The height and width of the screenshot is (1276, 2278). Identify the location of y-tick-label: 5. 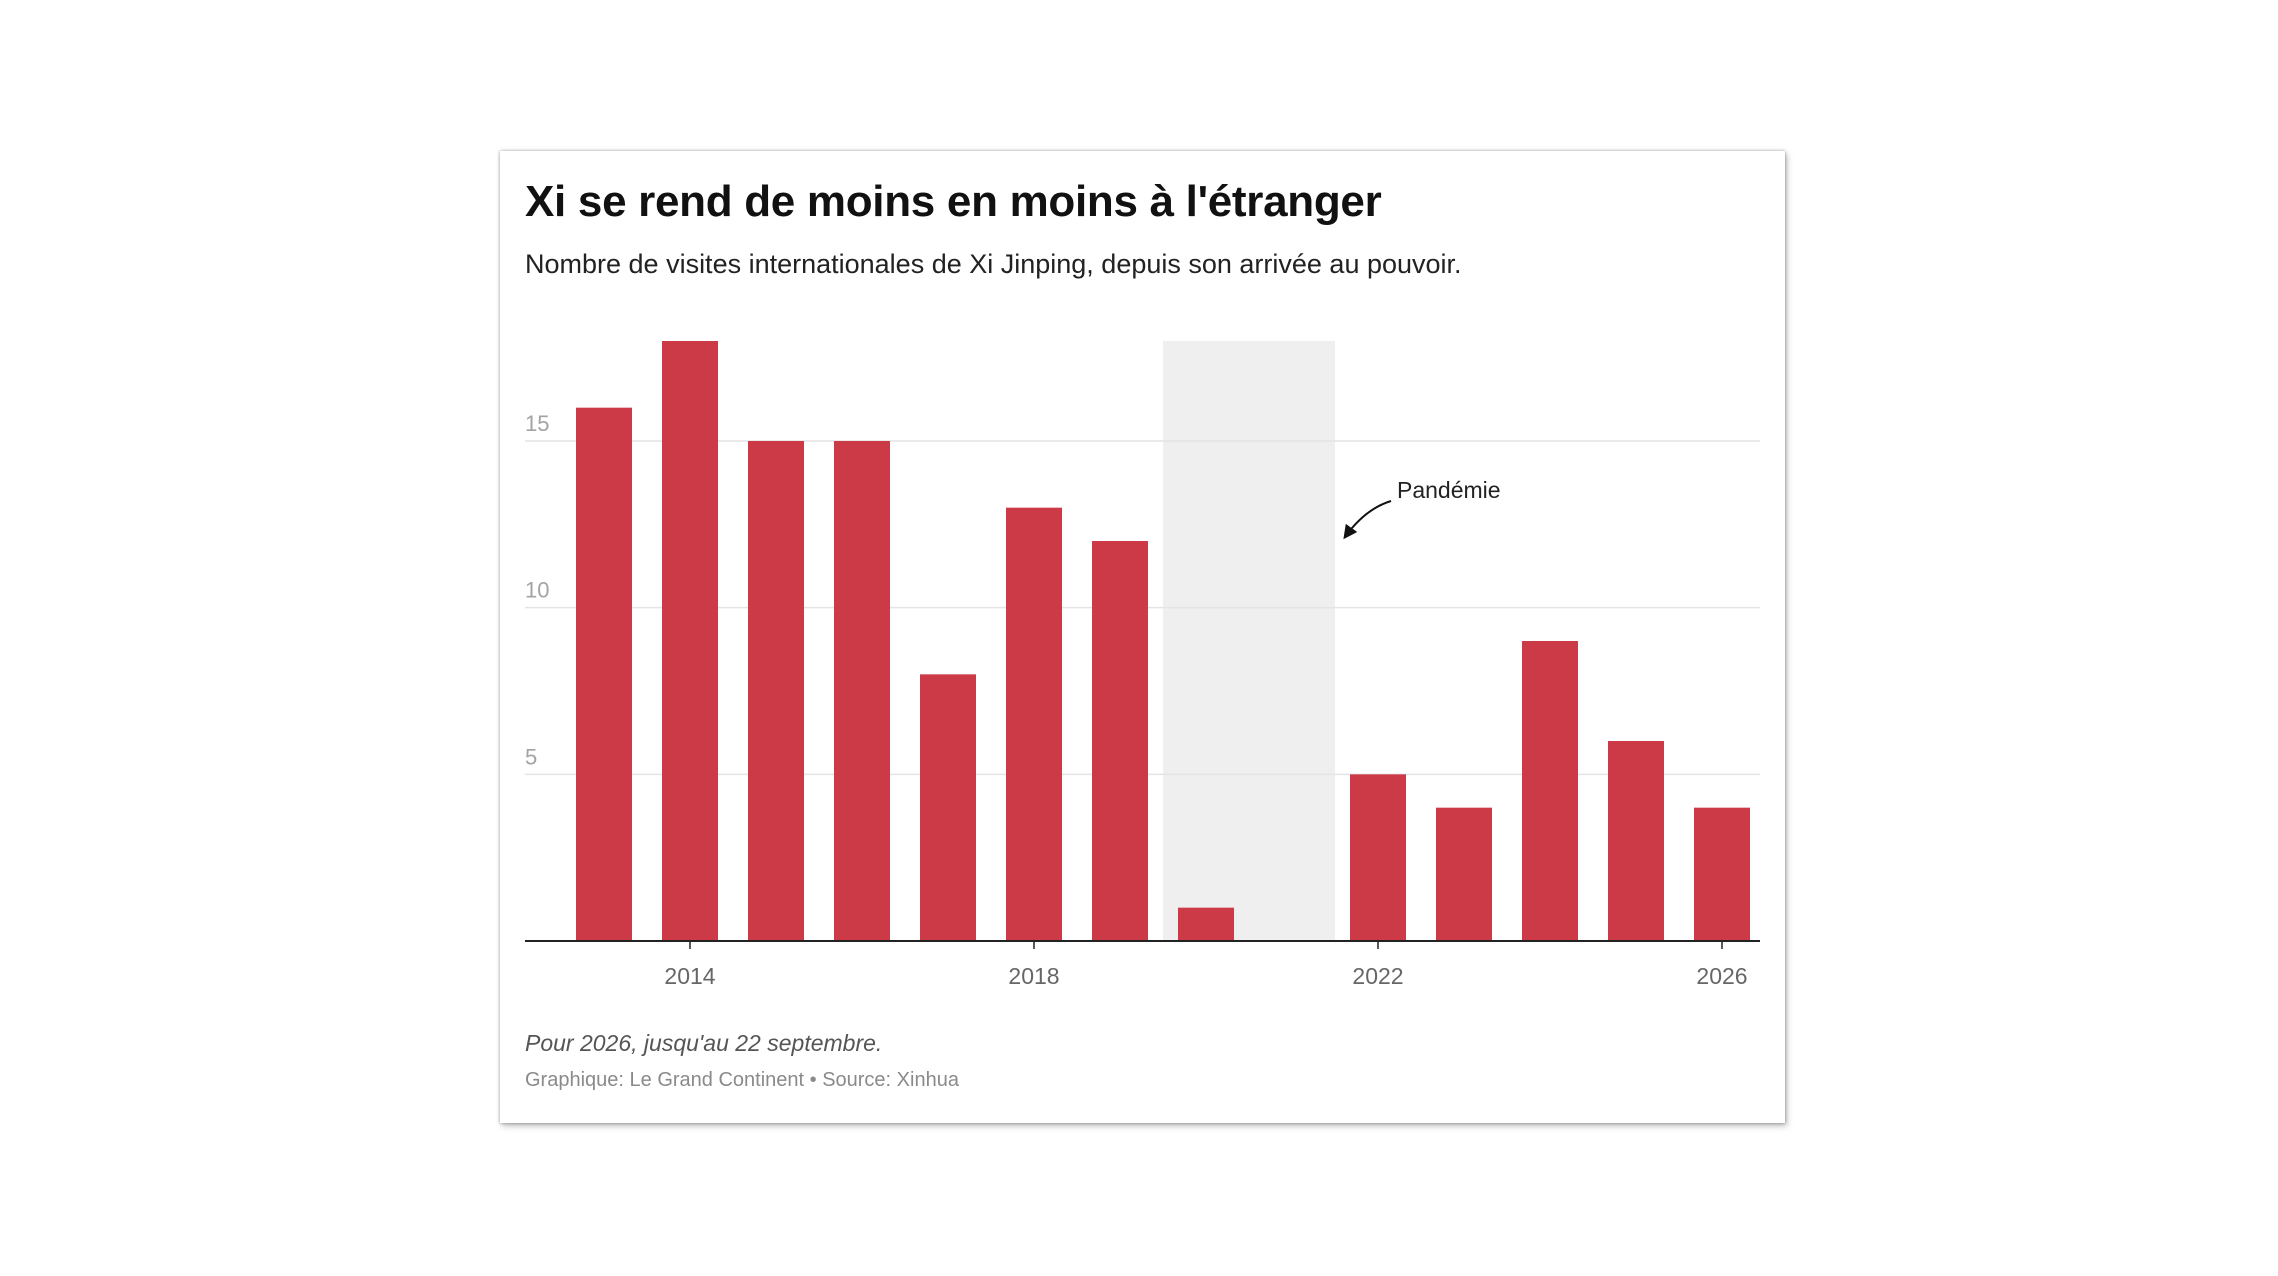
(531, 756).